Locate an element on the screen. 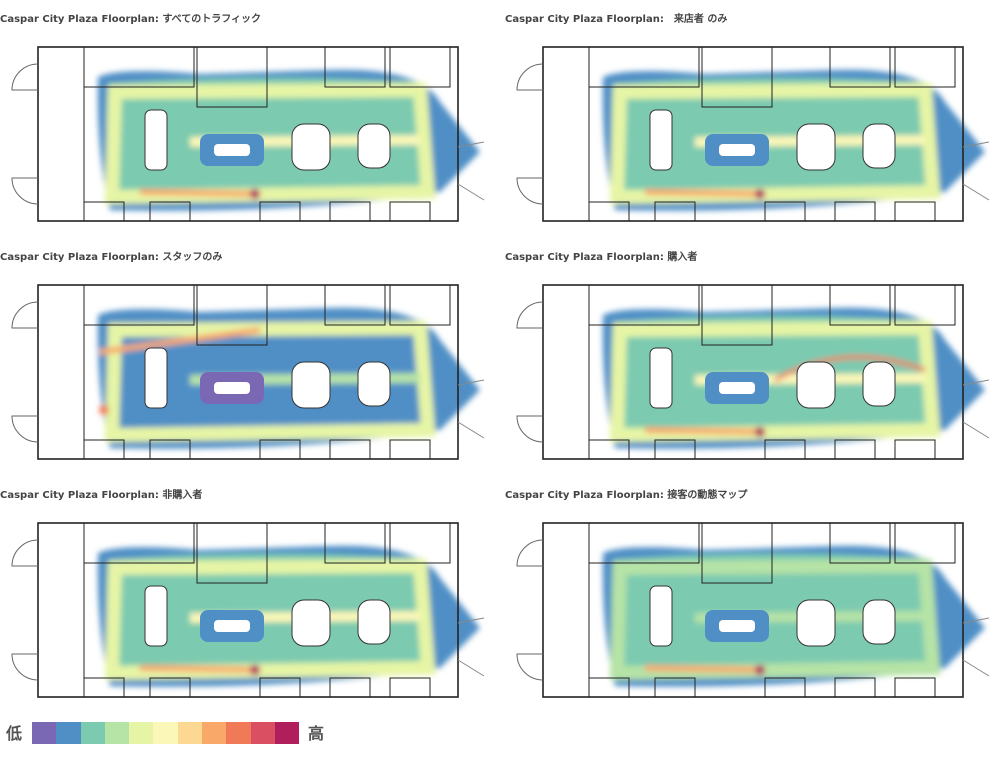 This screenshot has height=760, width=1000. heatmap-panel: Caspar City Plaza Floorplan: 来店者 のみ is located at coordinates (750, 125).